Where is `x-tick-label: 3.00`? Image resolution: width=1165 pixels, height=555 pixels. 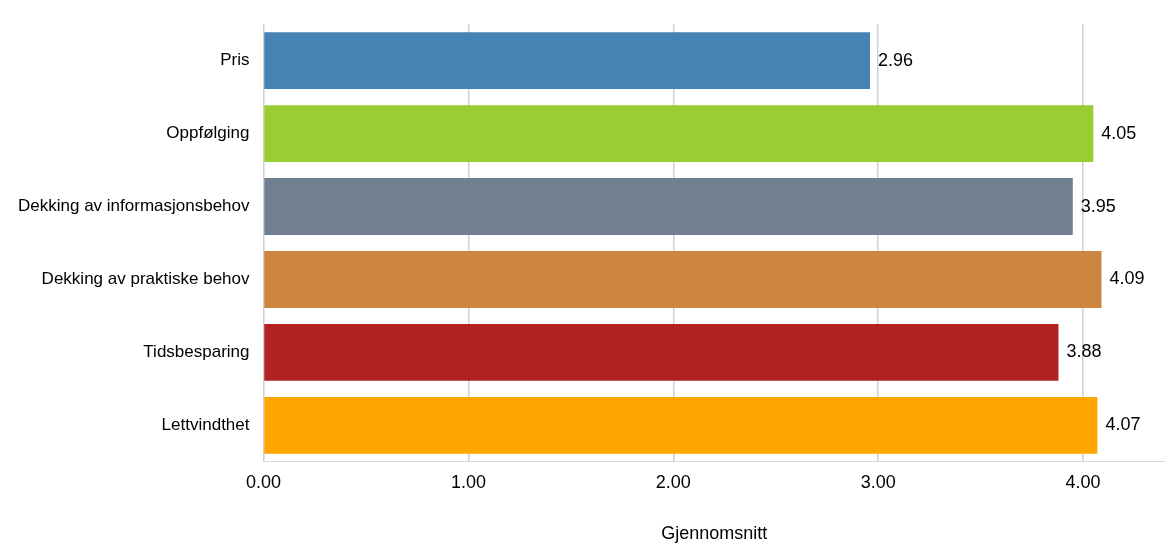 x-tick-label: 3.00 is located at coordinates (878, 481).